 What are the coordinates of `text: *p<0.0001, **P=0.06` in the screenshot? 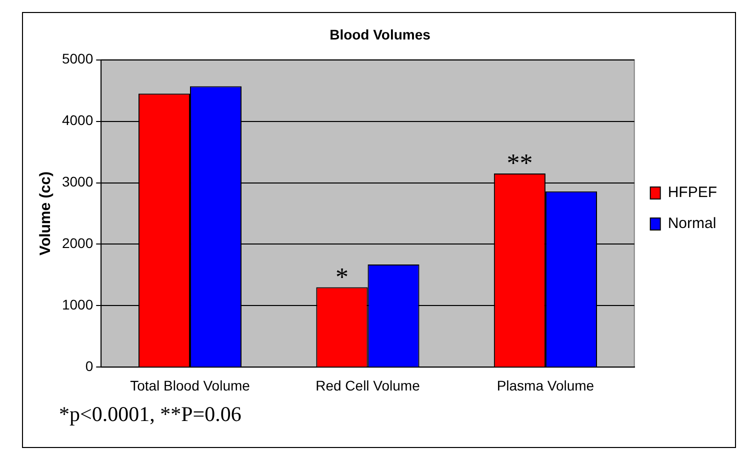 It's located at (150, 414).